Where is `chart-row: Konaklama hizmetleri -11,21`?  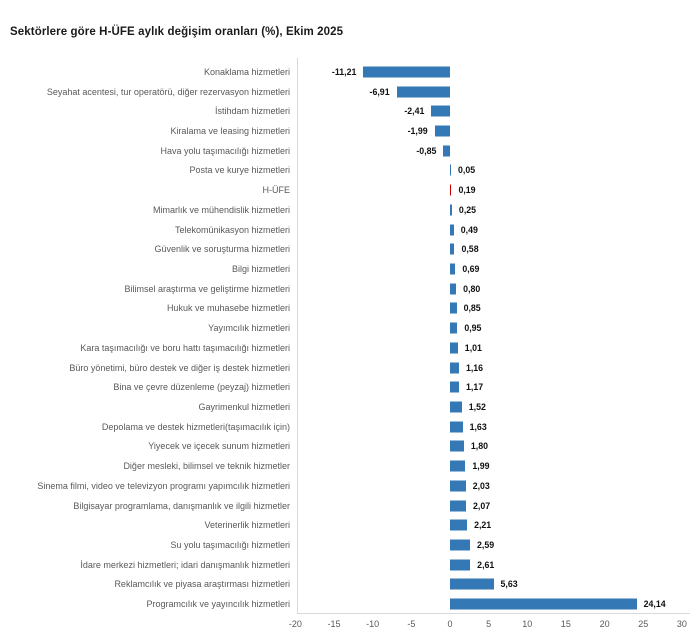 chart-row: Konaklama hizmetleri -11,21 is located at coordinates (349, 72).